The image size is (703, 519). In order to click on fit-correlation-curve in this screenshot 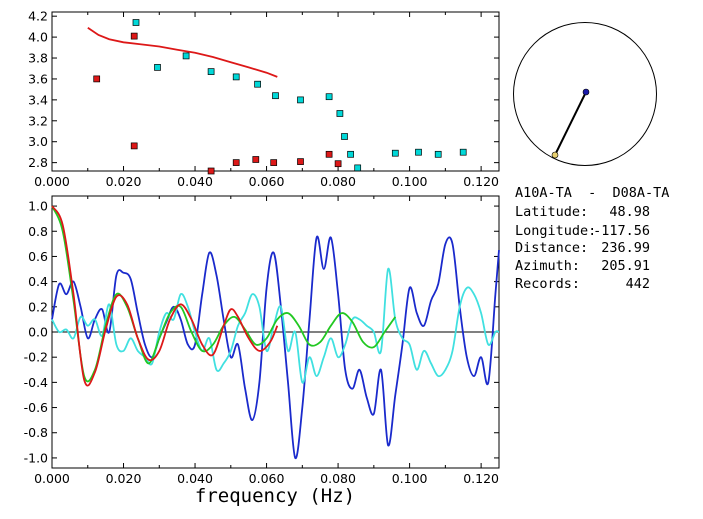, I will do `click(165, 296)`.